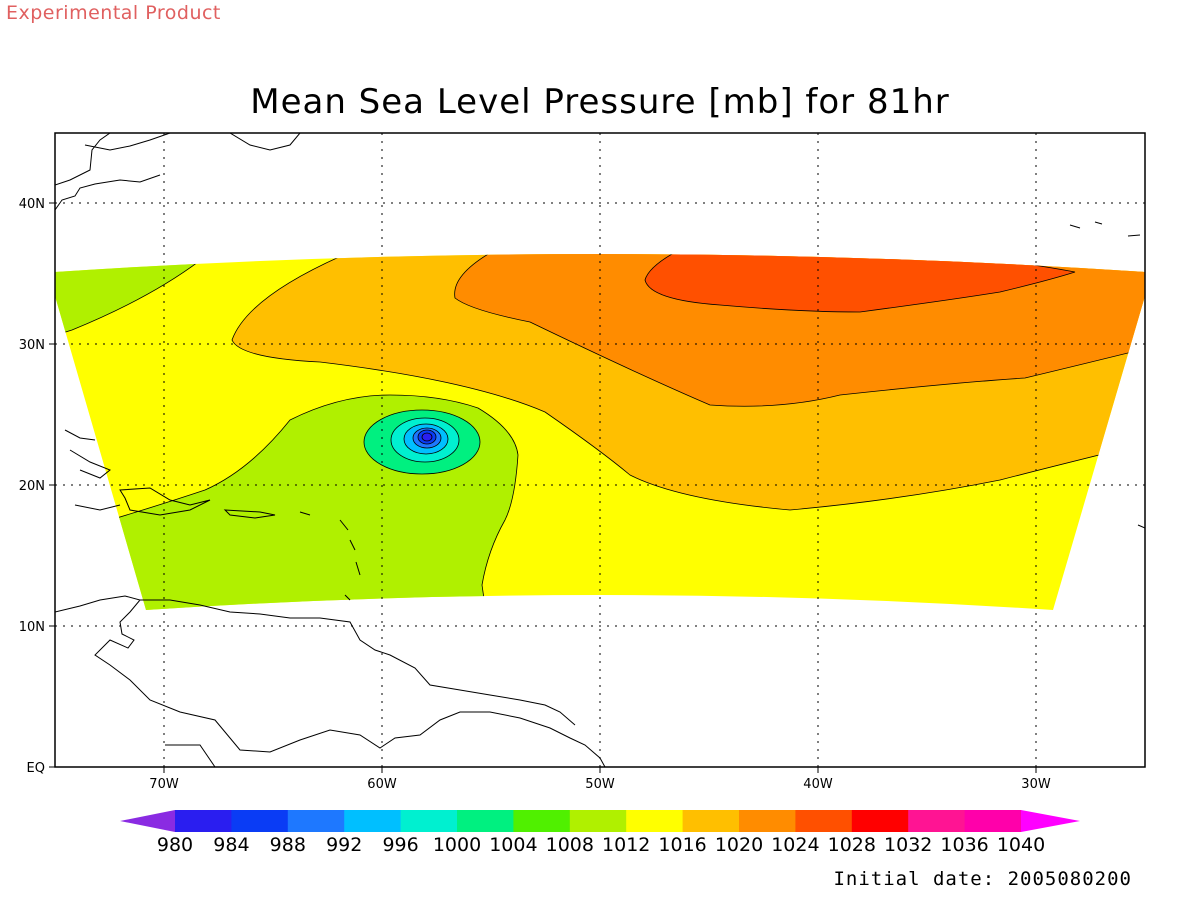 Image resolution: width=1200 pixels, height=900 pixels. Describe the element at coordinates (908, 845) in the screenshot. I see `colorbar-label: 1032` at that location.